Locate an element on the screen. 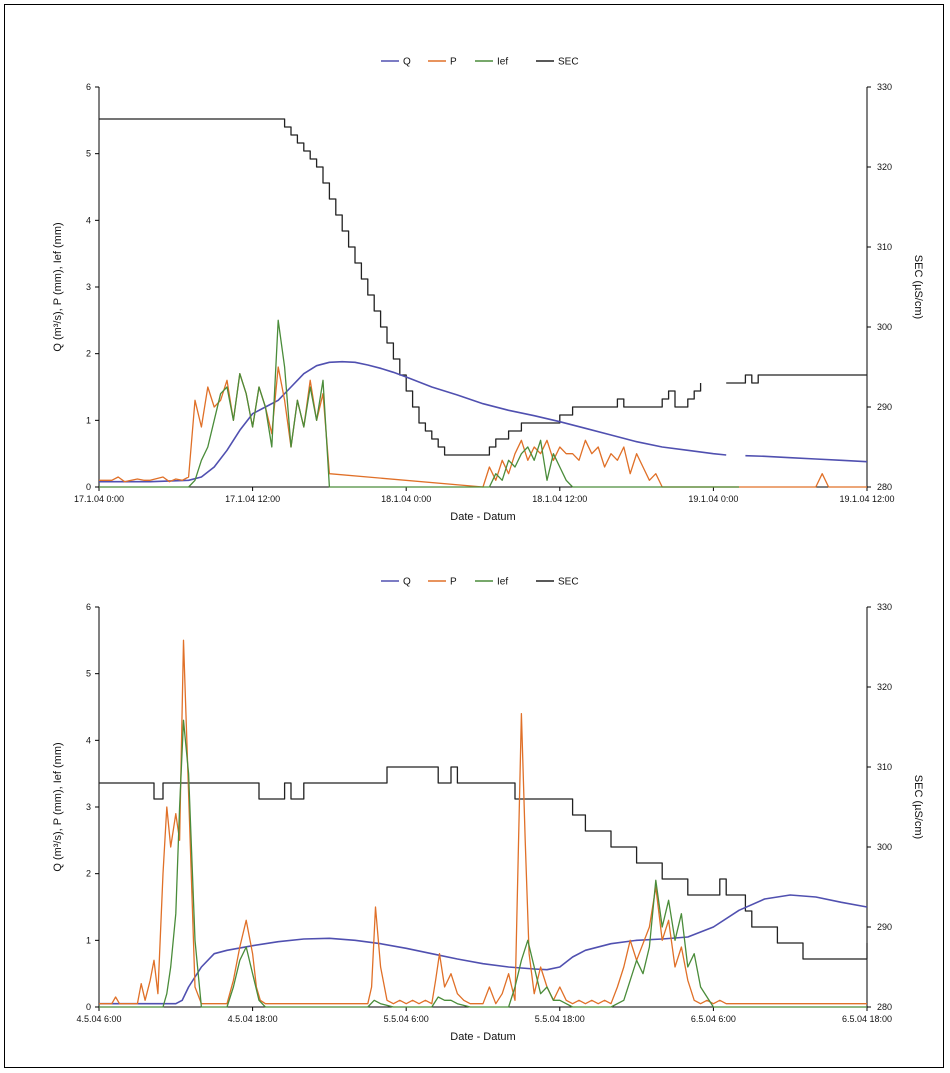  x-tick-label: 4.5.04 6:00 is located at coordinates (98, 1019).